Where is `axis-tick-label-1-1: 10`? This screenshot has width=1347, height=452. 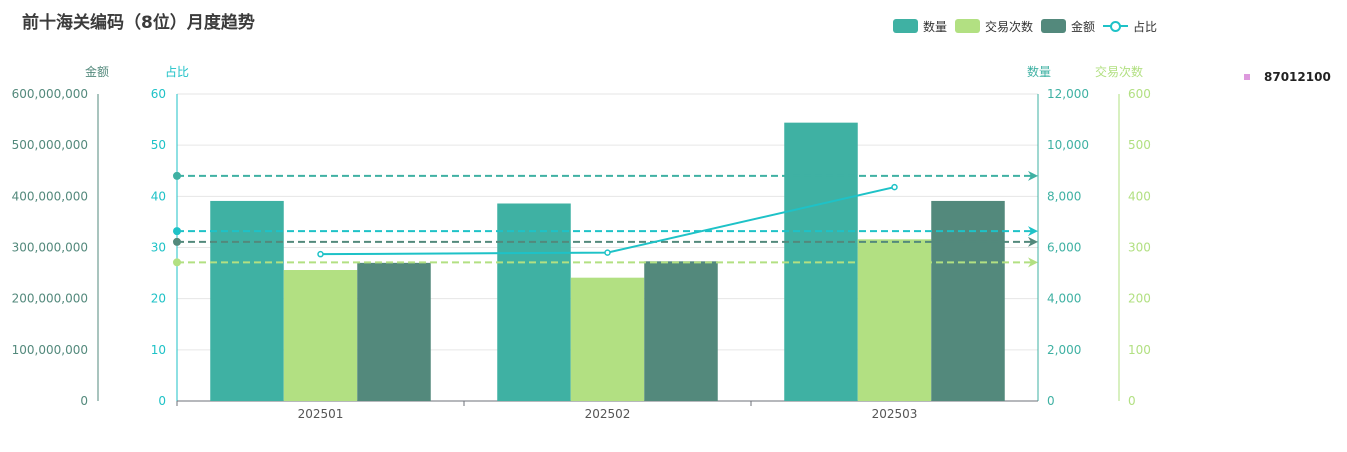 axis-tick-label-1-1: 10 is located at coordinates (158, 350).